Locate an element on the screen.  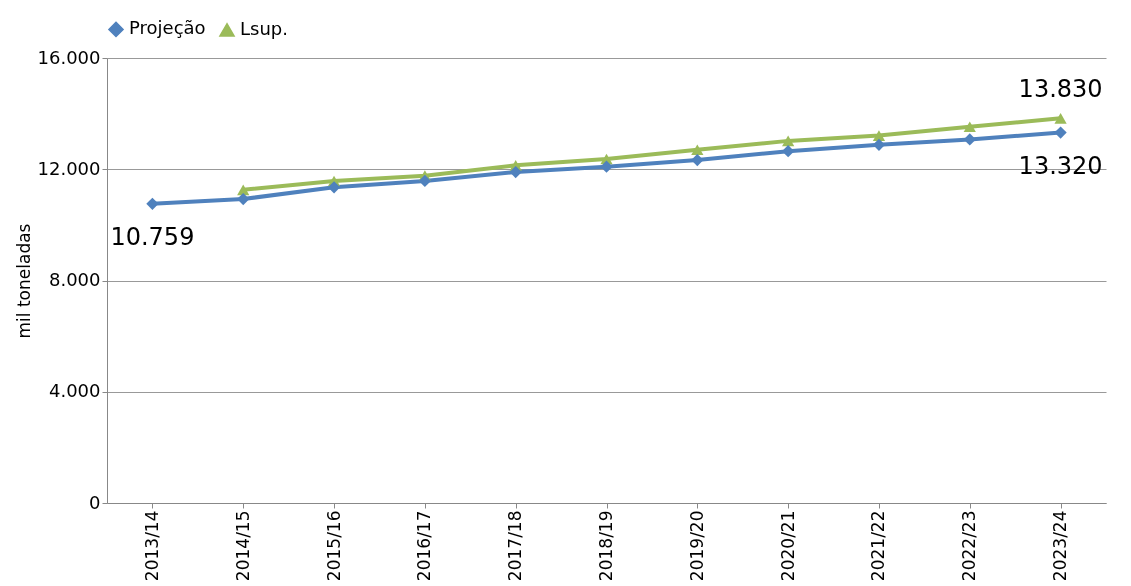
legend-label: Lsup. is located at coordinates (264, 28).